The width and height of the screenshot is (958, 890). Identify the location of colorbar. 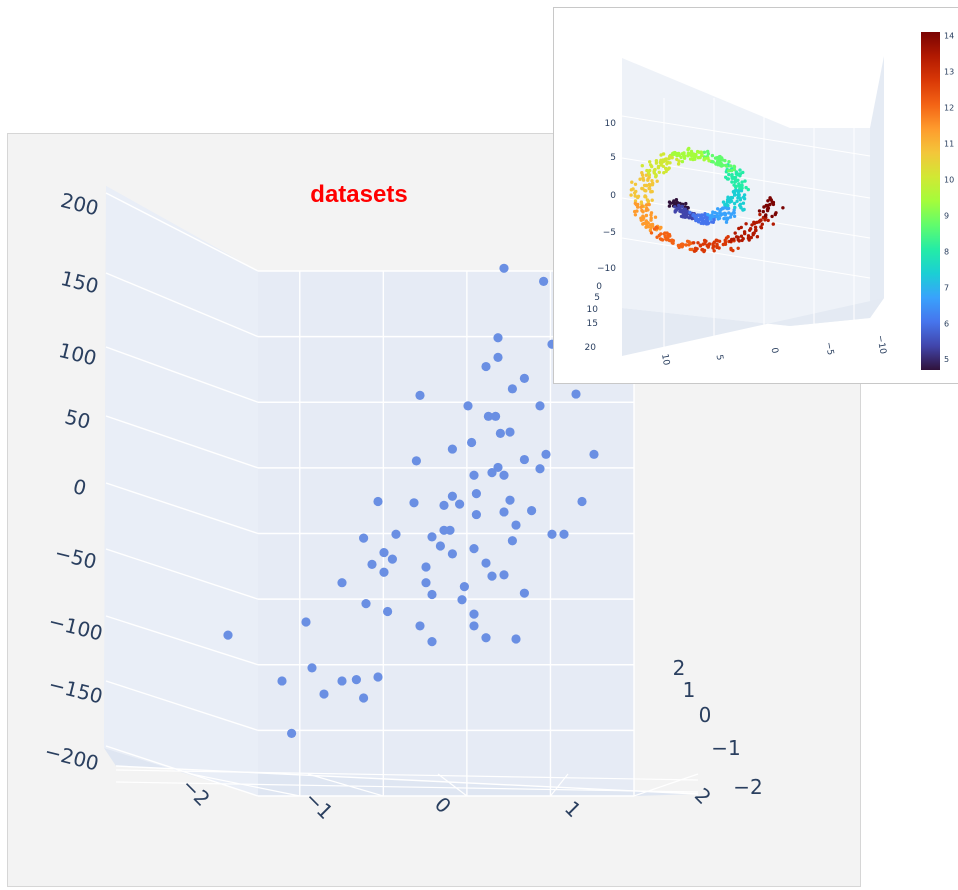
(930, 201).